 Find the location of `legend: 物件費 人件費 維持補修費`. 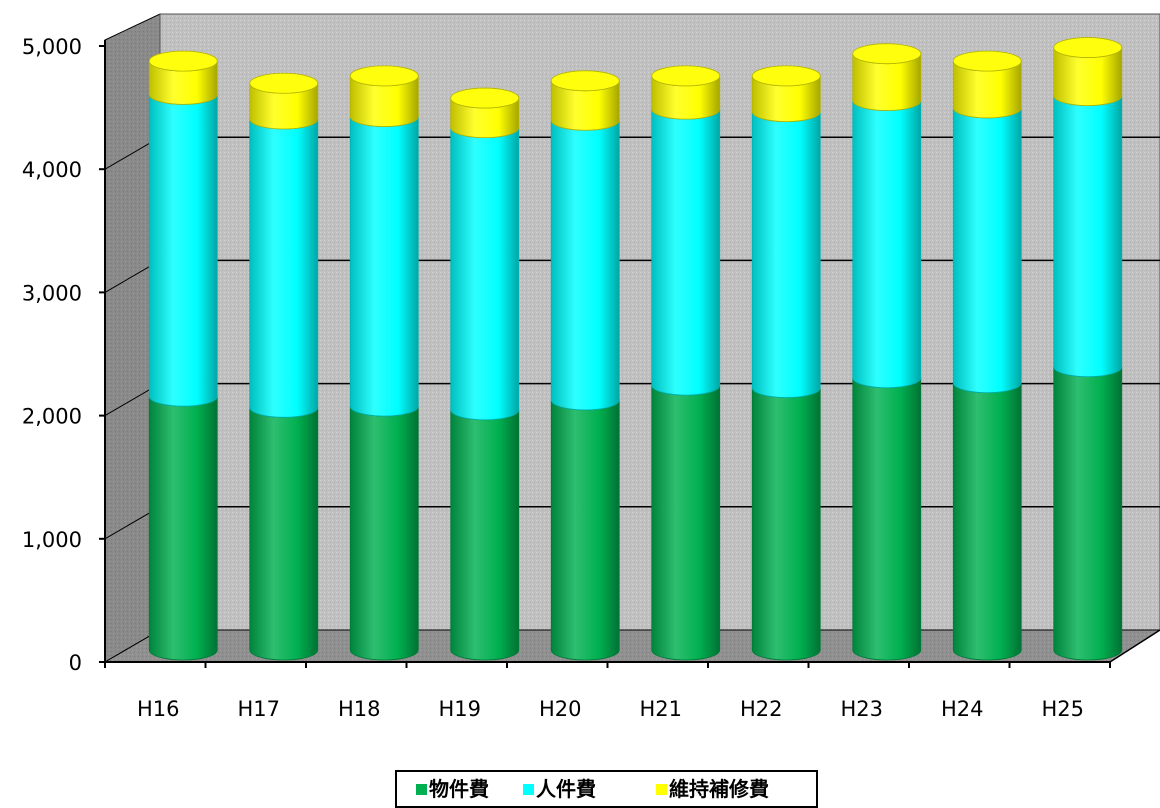

legend: 物件費 人件費 維持補修費 is located at coordinates (606, 789).